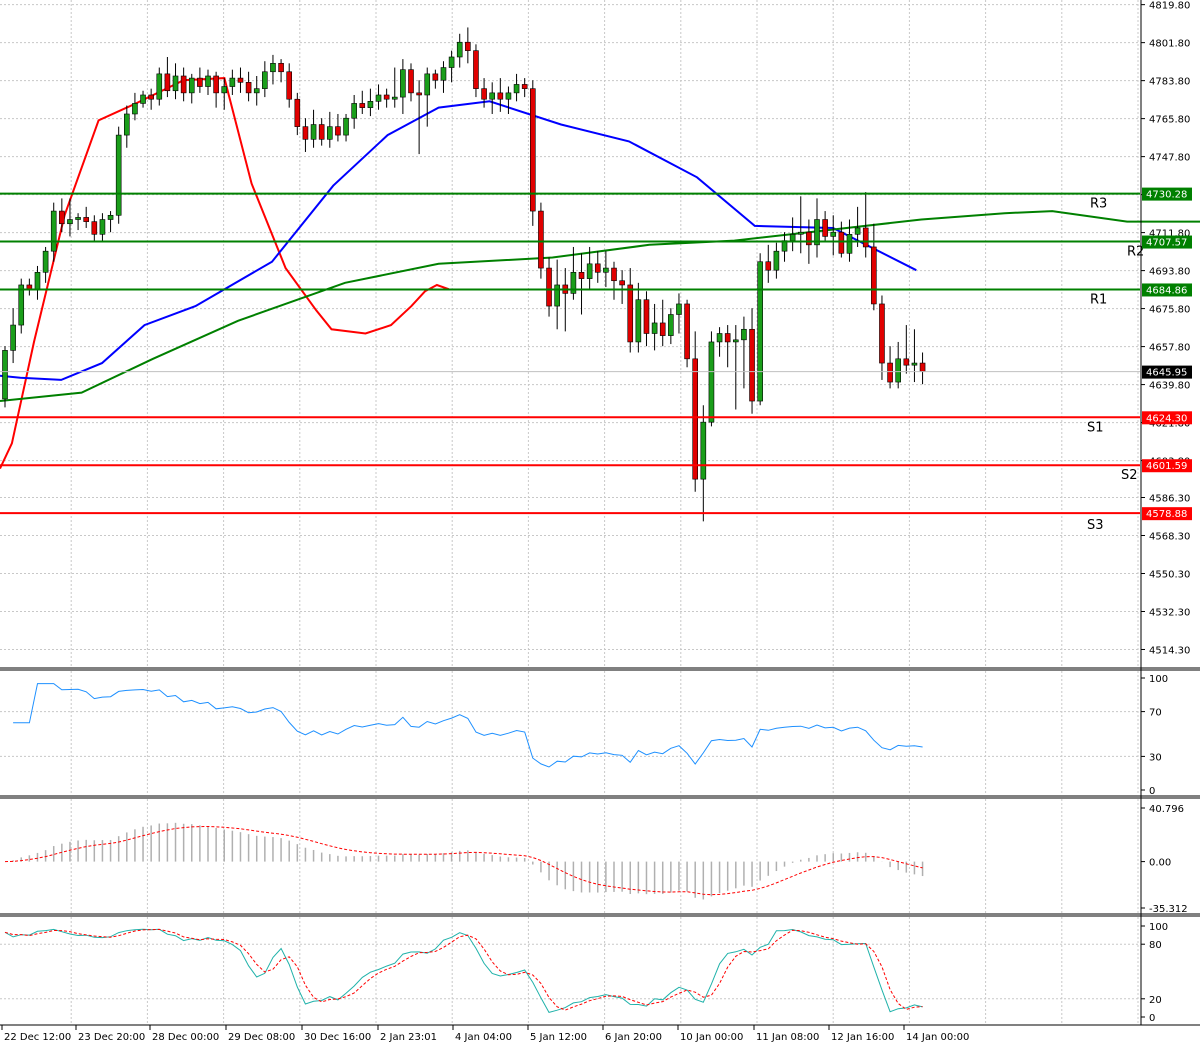 The width and height of the screenshot is (1200, 1053). Describe the element at coordinates (1166, 514) in the screenshot. I see `level-price-tag: 4578.88` at that location.